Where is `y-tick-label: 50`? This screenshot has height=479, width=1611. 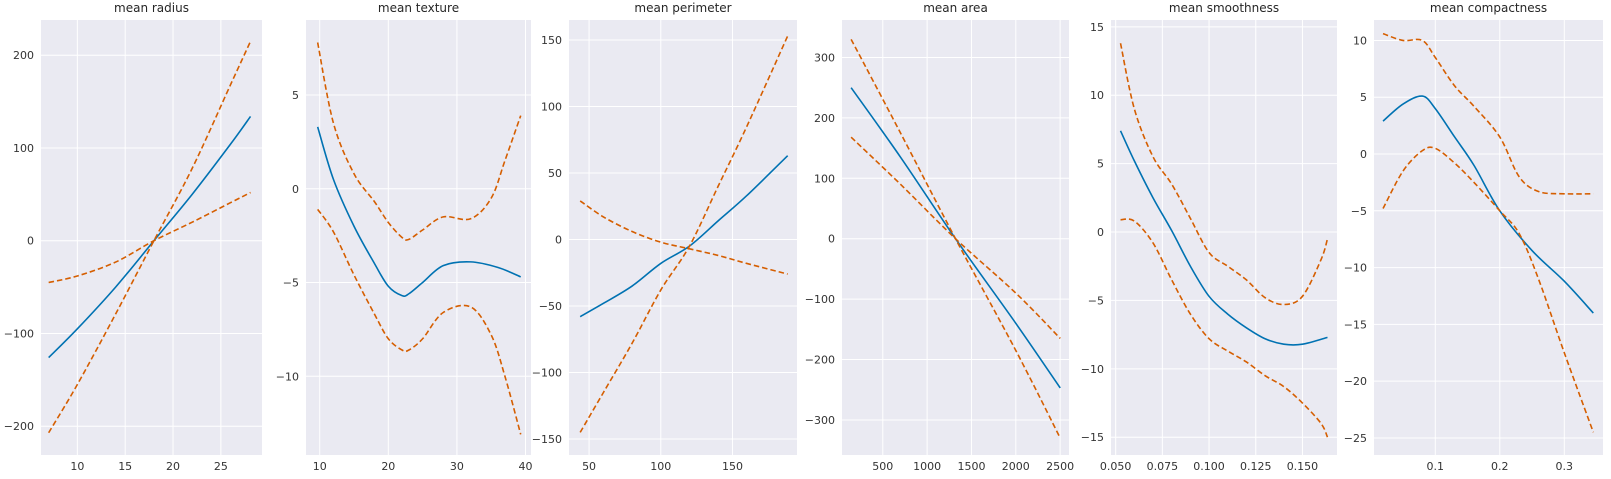 y-tick-label: 50 is located at coordinates (555, 173).